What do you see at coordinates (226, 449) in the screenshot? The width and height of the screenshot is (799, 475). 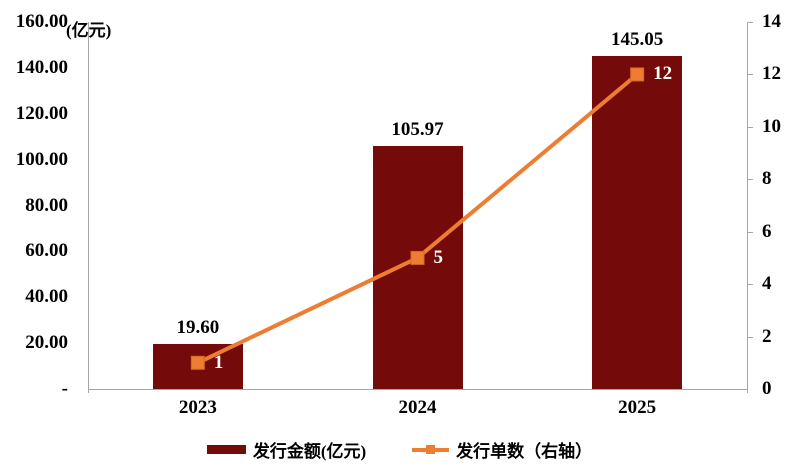 I see `bar-series-swatch` at bounding box center [226, 449].